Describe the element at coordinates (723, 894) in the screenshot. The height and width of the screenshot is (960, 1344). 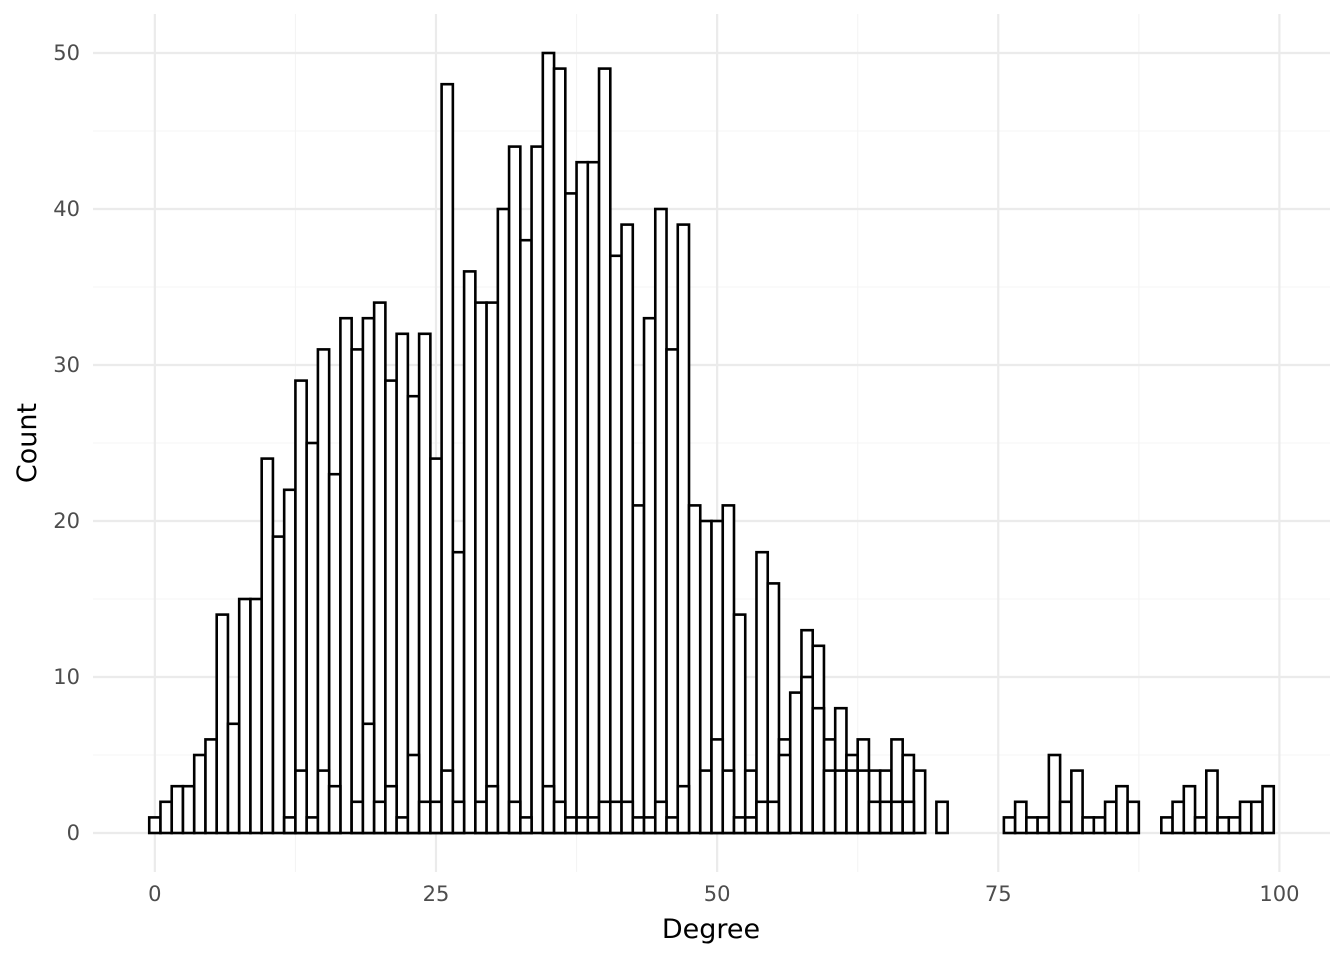
I see `x-axis-tick-labels: 0 25 50 75 100` at that location.